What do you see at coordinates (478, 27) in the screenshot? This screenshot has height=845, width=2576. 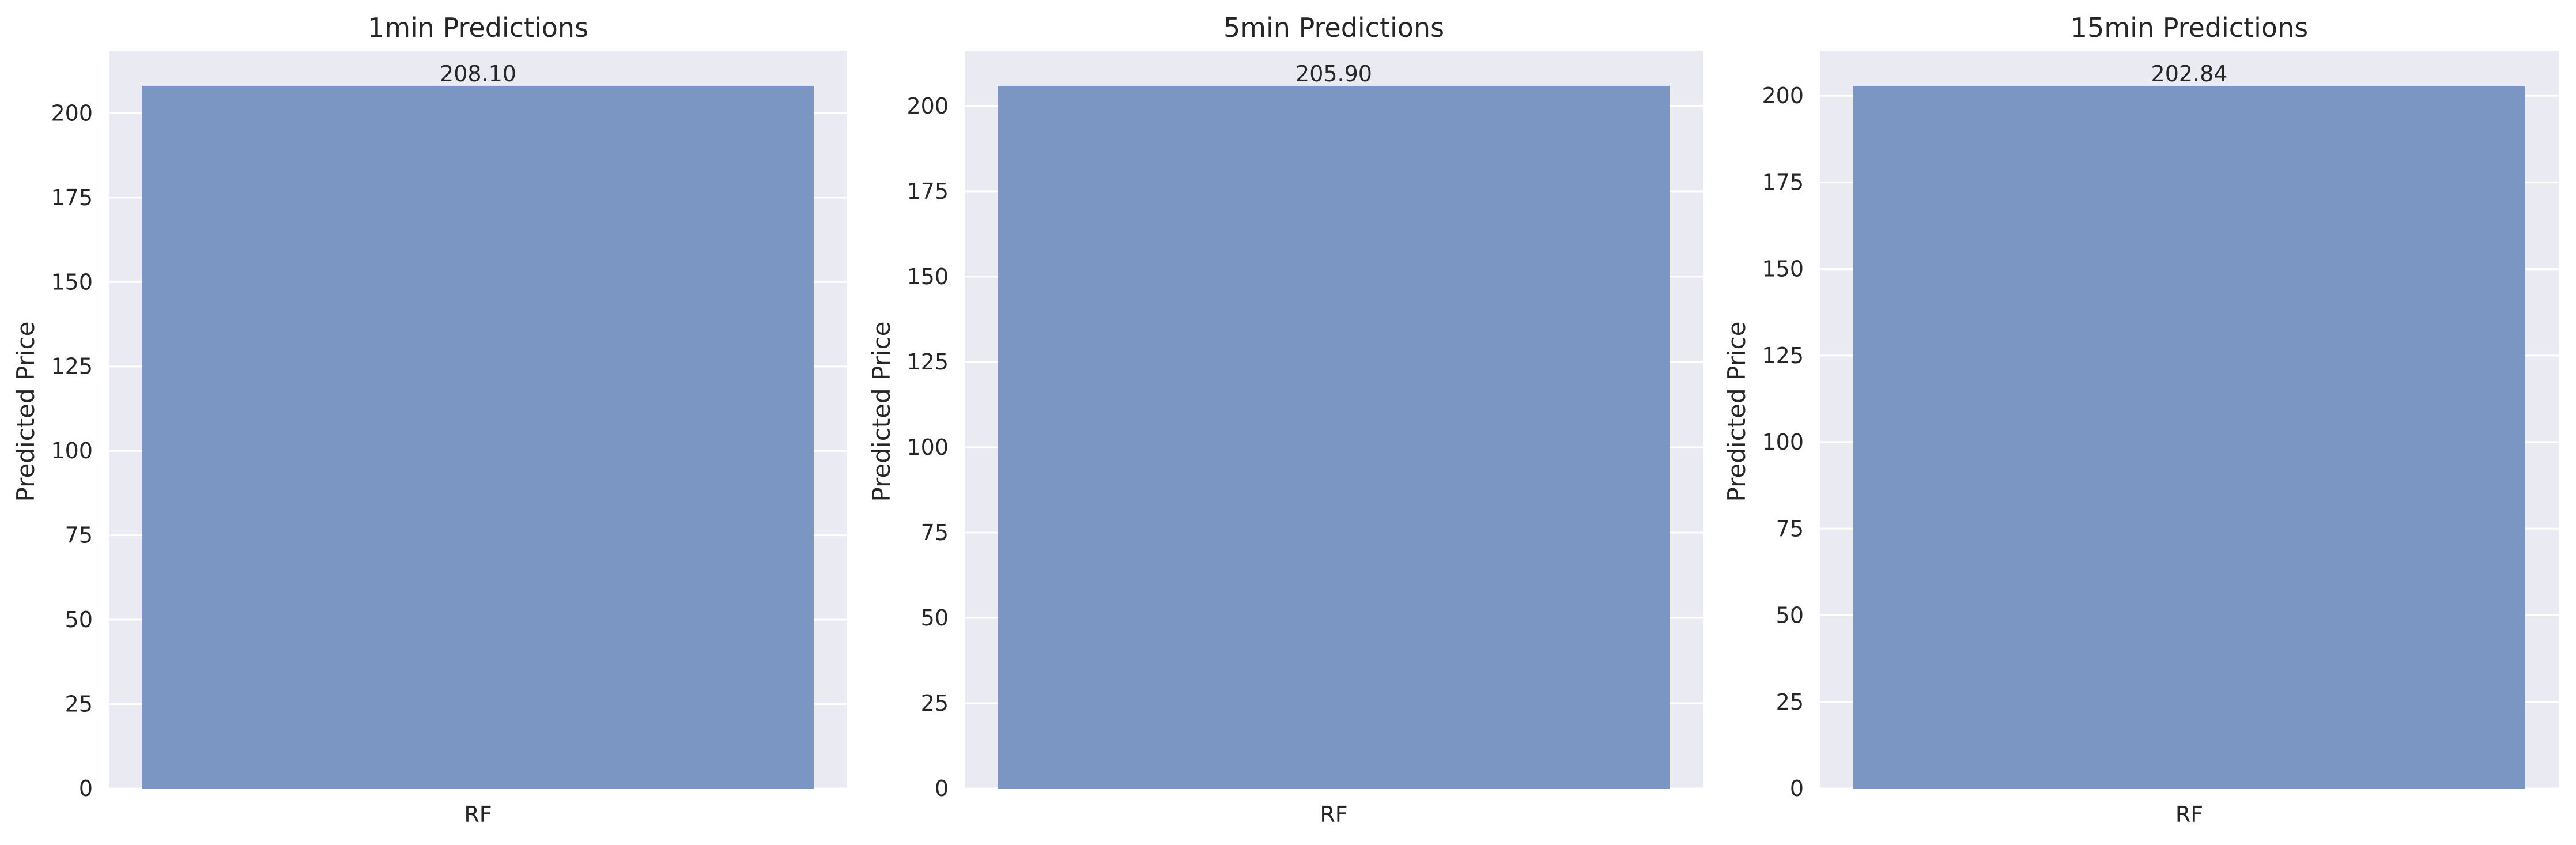 I see `chart-title: 1min Predictions` at bounding box center [478, 27].